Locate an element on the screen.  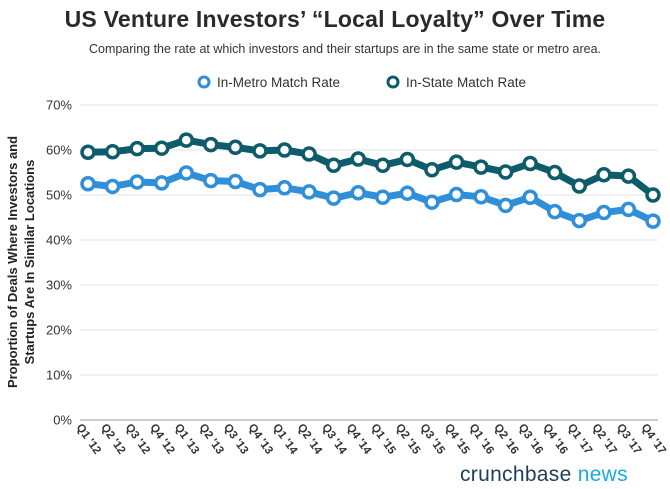
x-tick-label: Q2 '16 is located at coordinates (505, 439).